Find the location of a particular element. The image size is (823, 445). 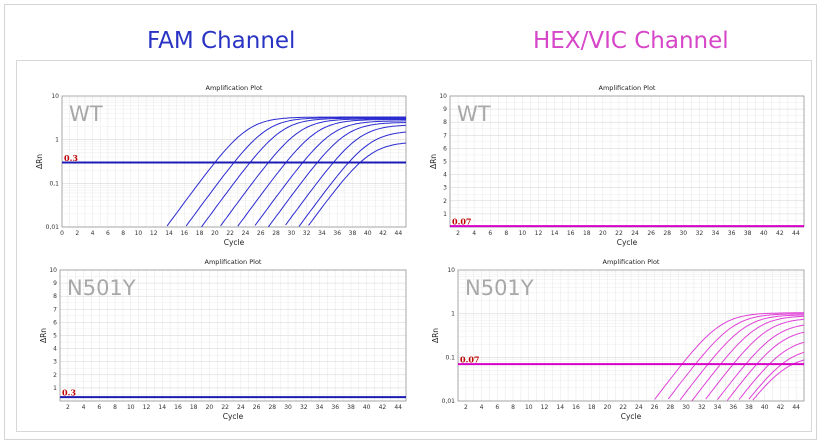

y-axis-title: ΔRn is located at coordinates (435, 335).